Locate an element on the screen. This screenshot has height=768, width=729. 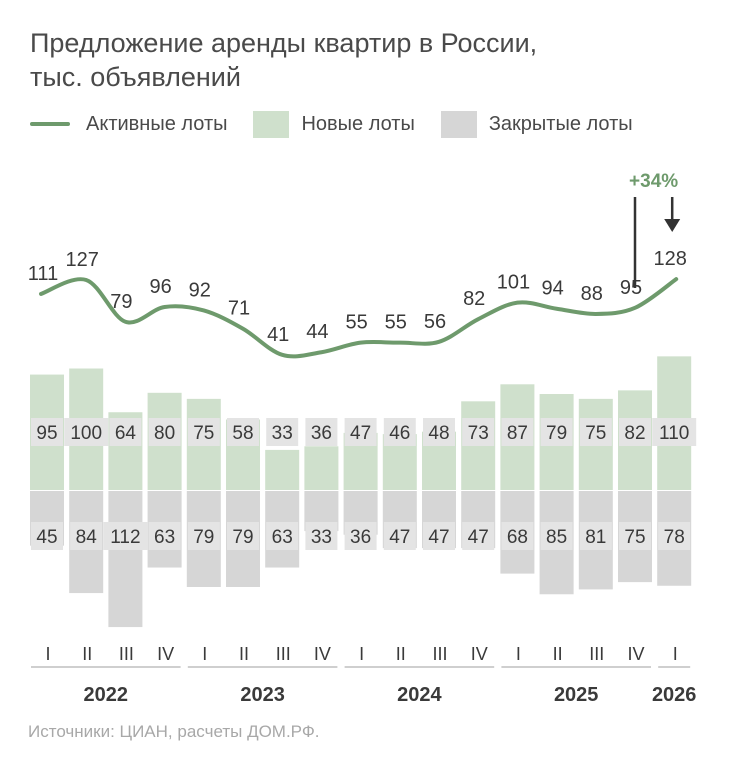
new-value-label: 36 is located at coordinates (321, 433).